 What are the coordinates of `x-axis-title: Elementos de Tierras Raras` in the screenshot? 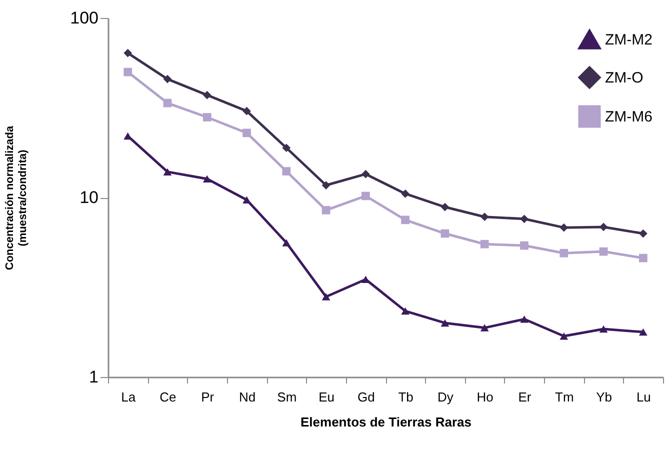 It's located at (386, 422).